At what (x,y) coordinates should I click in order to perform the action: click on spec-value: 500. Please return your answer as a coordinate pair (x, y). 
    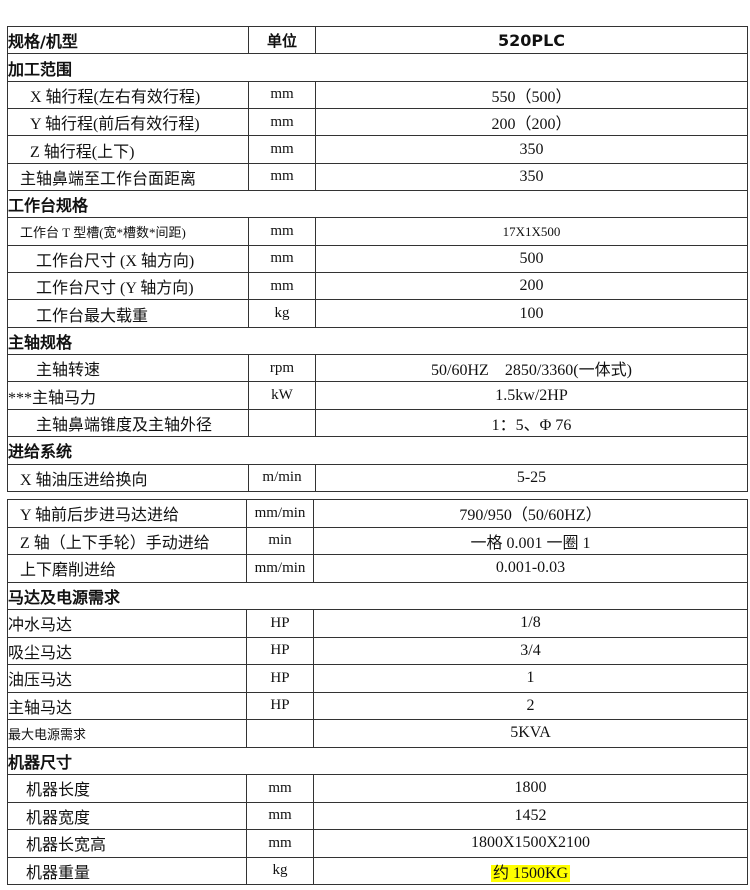
    Looking at the image, I should click on (531, 258).